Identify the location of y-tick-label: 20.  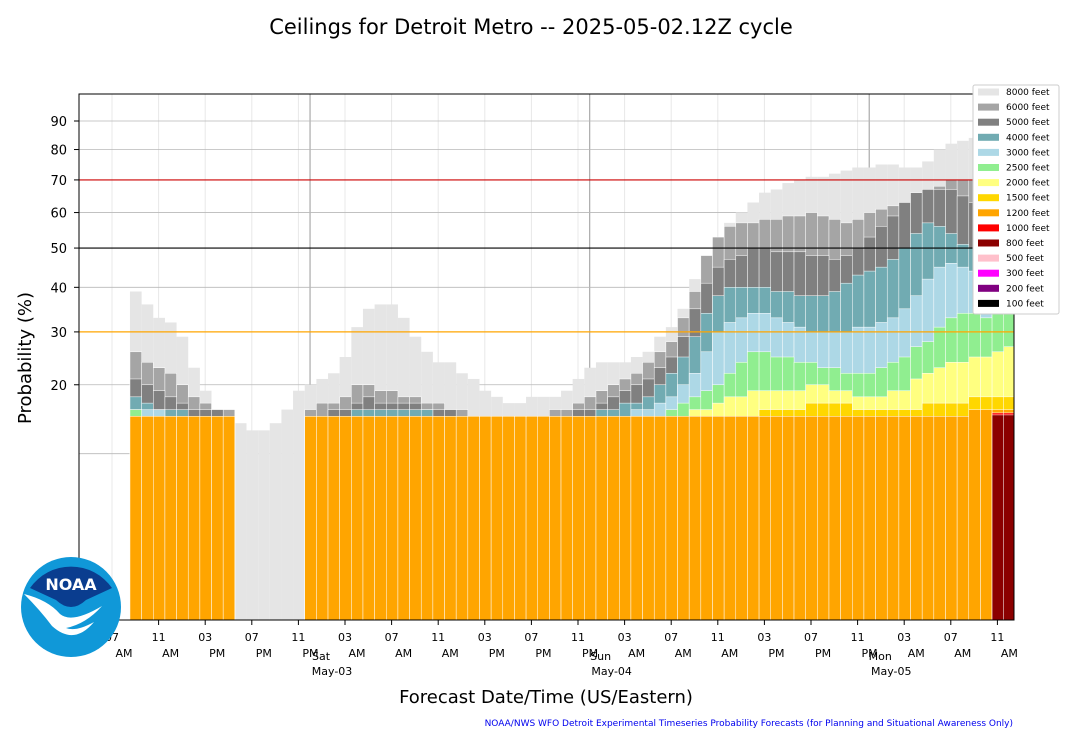
(58, 386).